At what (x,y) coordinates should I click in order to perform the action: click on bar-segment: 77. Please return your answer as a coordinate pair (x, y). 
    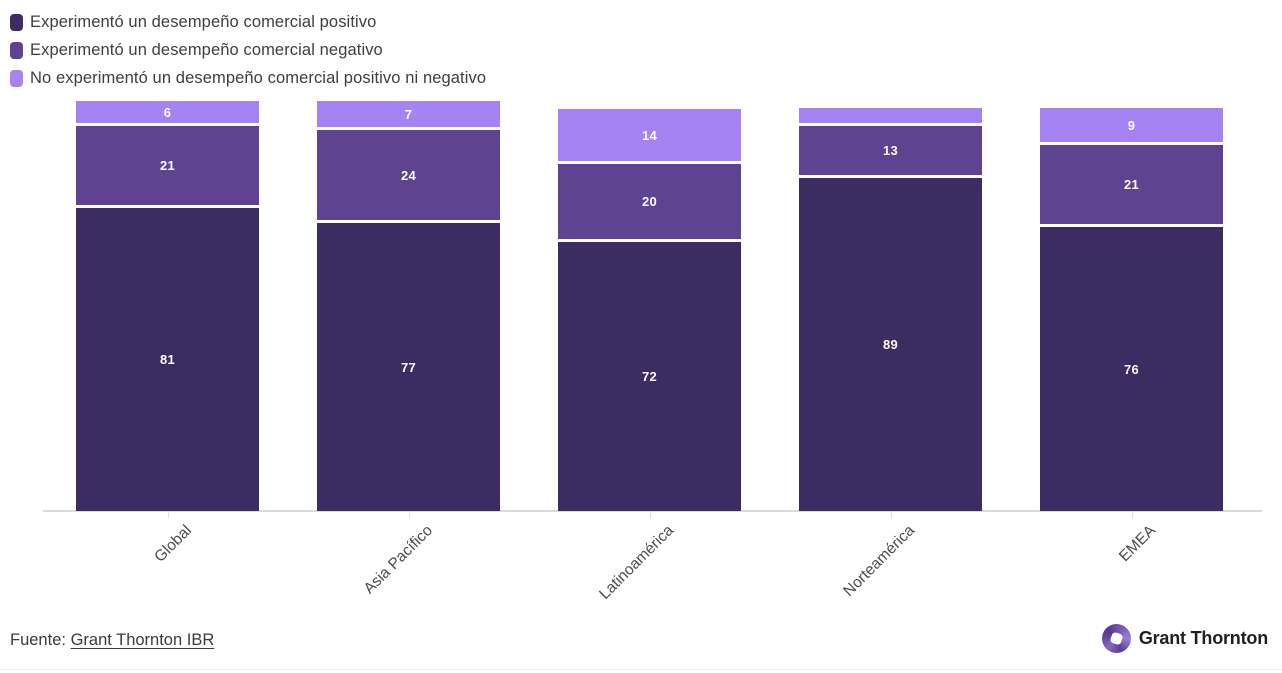
    Looking at the image, I should click on (408, 367).